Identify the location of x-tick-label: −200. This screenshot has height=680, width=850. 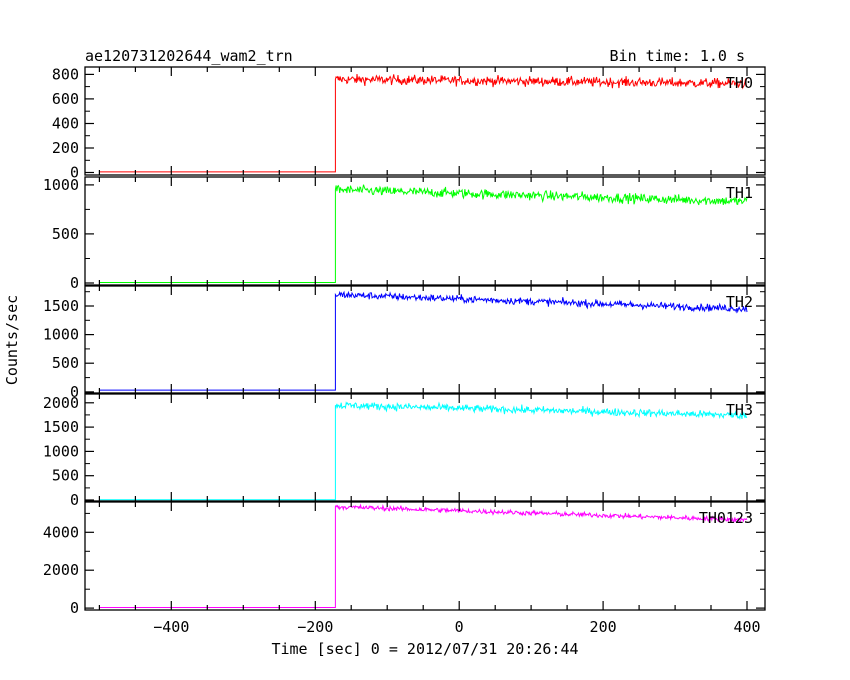
(315, 627).